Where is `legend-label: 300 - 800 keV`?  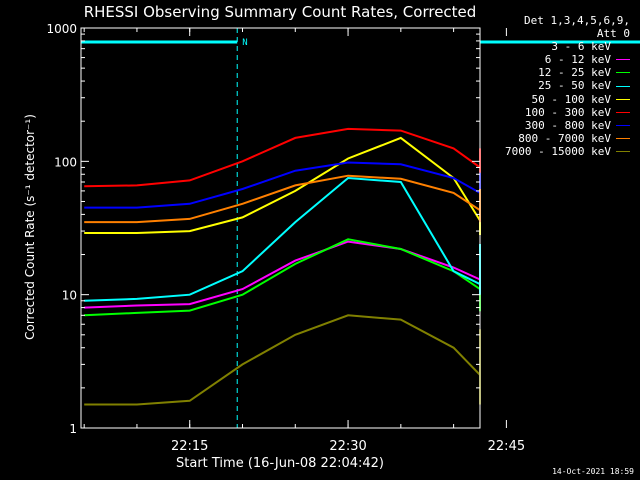
legend-label: 300 - 800 keV is located at coordinates (567, 125).